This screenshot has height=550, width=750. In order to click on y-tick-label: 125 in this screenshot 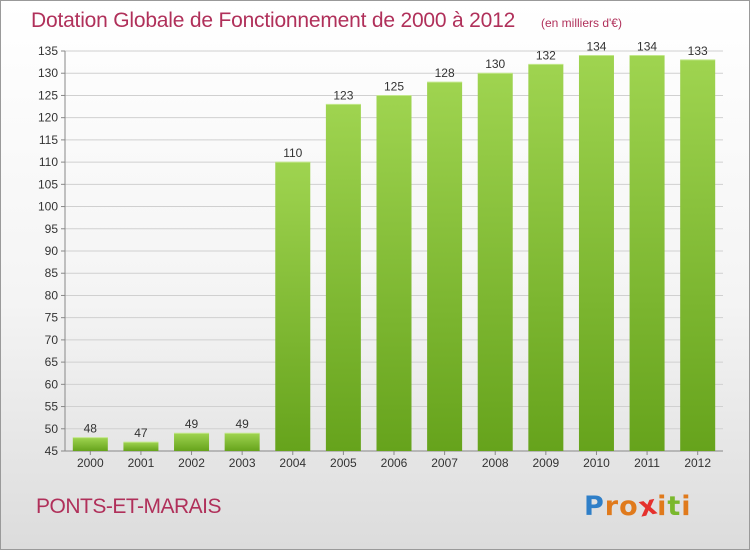, I will do `click(48, 95)`.